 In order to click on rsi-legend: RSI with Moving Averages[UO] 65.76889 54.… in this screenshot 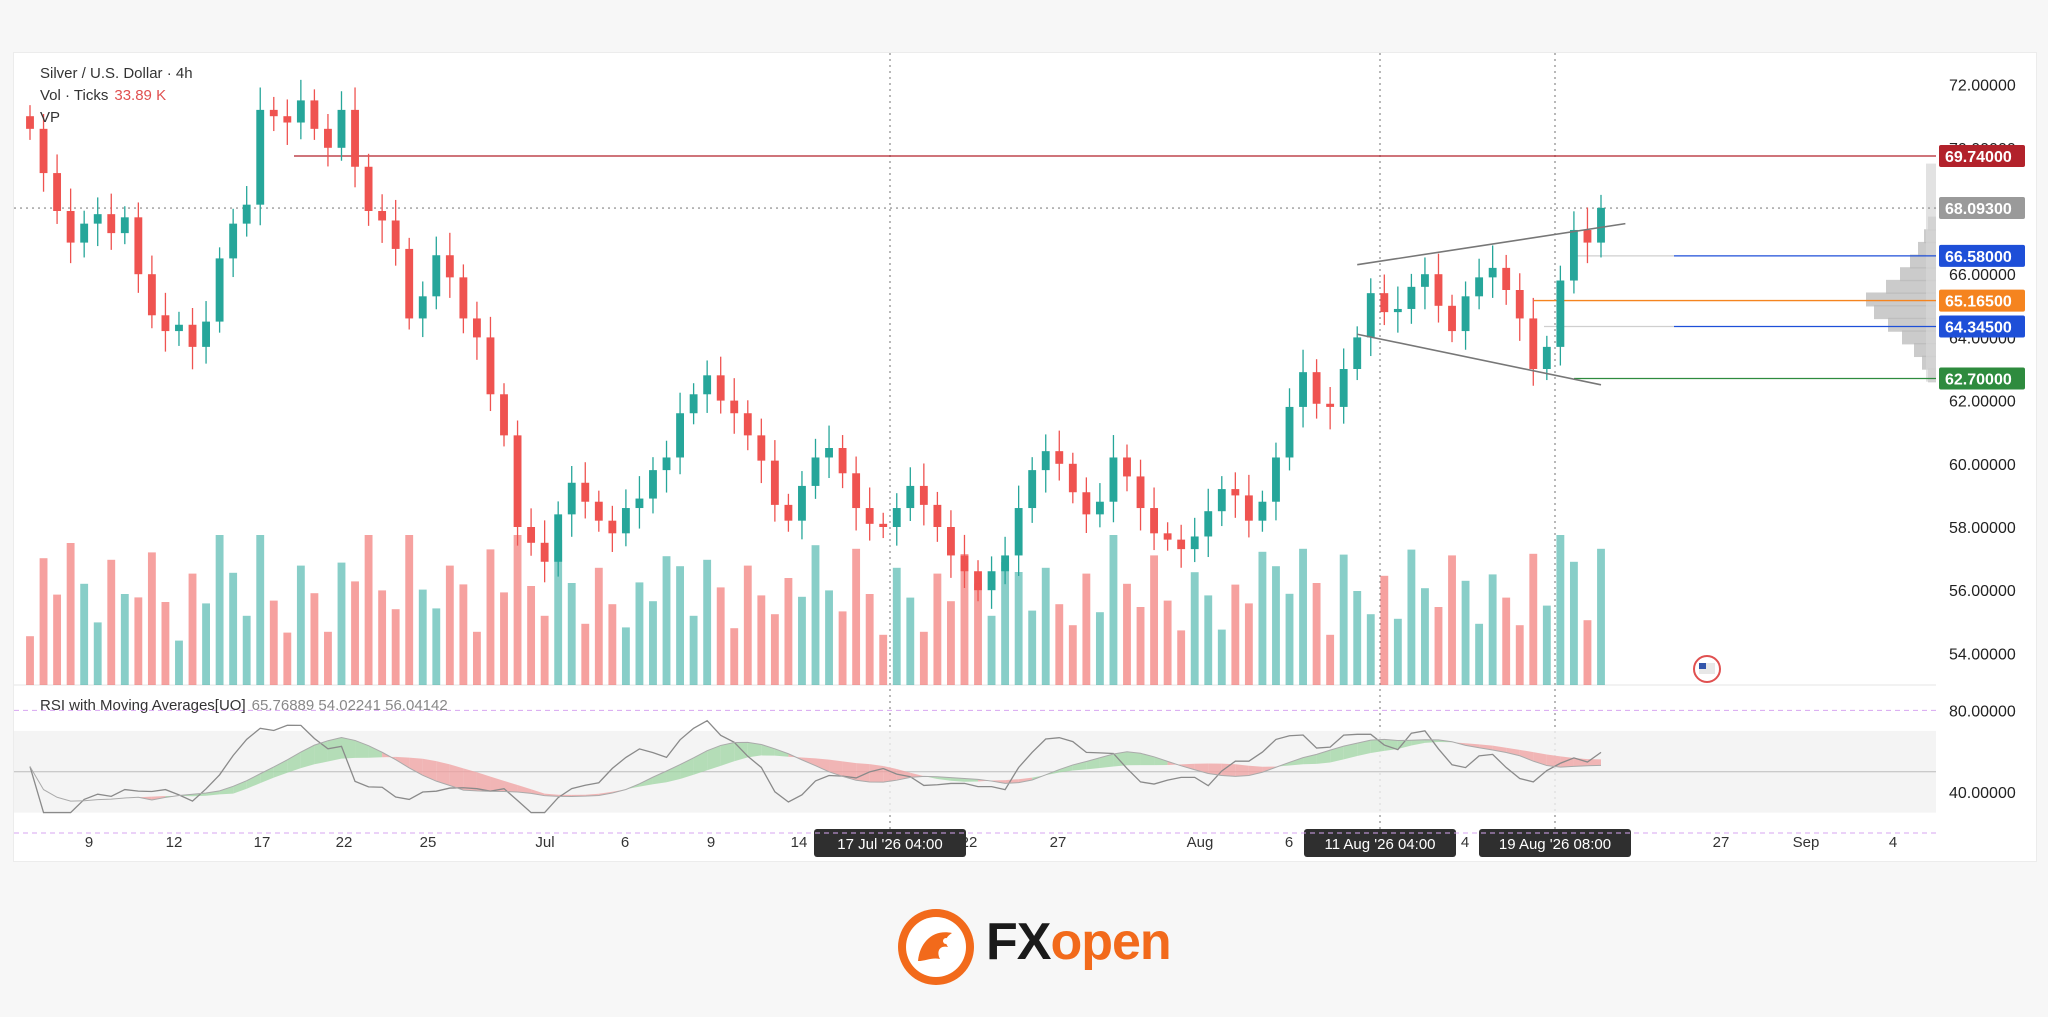, I will do `click(244, 705)`.